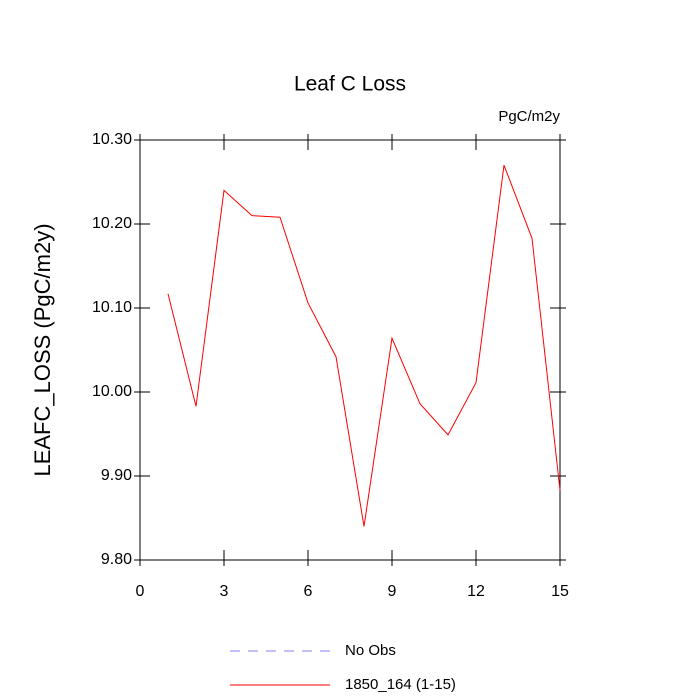 This screenshot has width=700, height=700. I want to click on x-tick-label: 0, so click(140, 591).